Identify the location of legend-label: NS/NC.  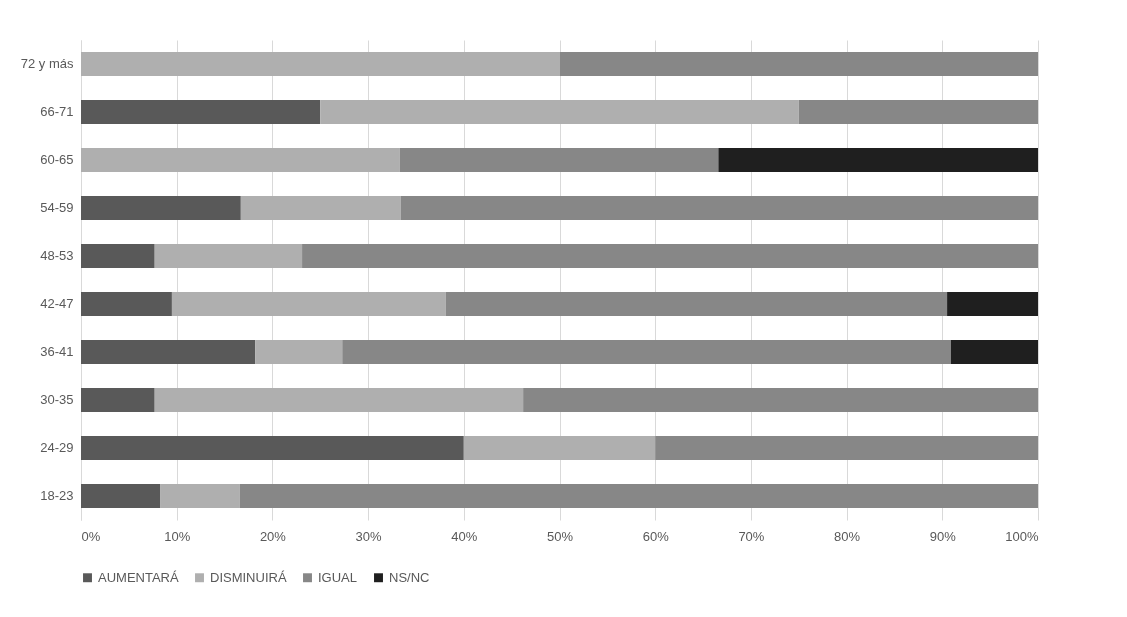
(409, 577).